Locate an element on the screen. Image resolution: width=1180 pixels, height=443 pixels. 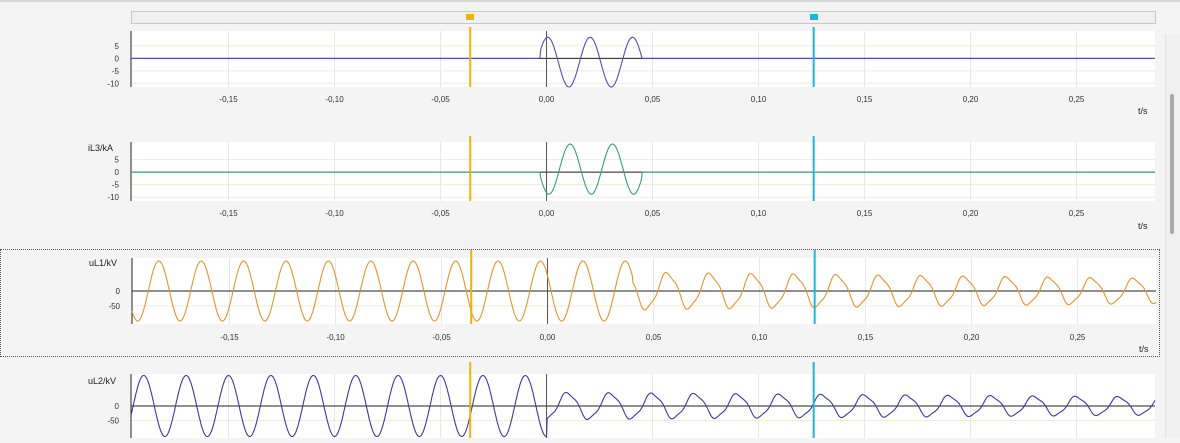
channel-label: uL1/kV is located at coordinates (103, 263).